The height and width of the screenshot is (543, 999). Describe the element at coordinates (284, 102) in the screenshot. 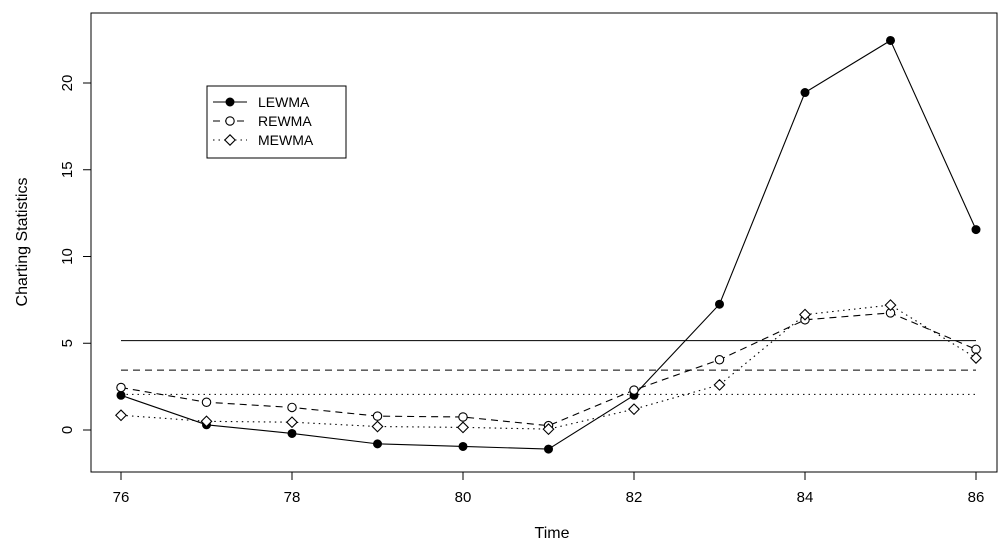

I see `legend-label: LEWMA` at that location.